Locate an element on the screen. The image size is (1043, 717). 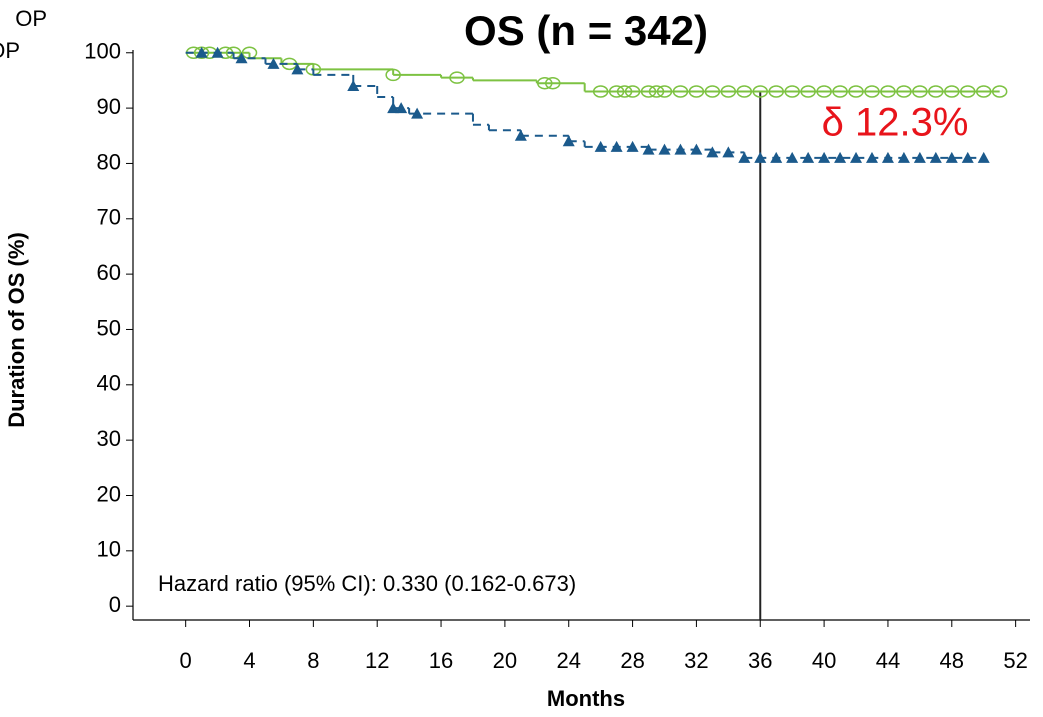
x-tick-label: 8 is located at coordinates (313, 660).